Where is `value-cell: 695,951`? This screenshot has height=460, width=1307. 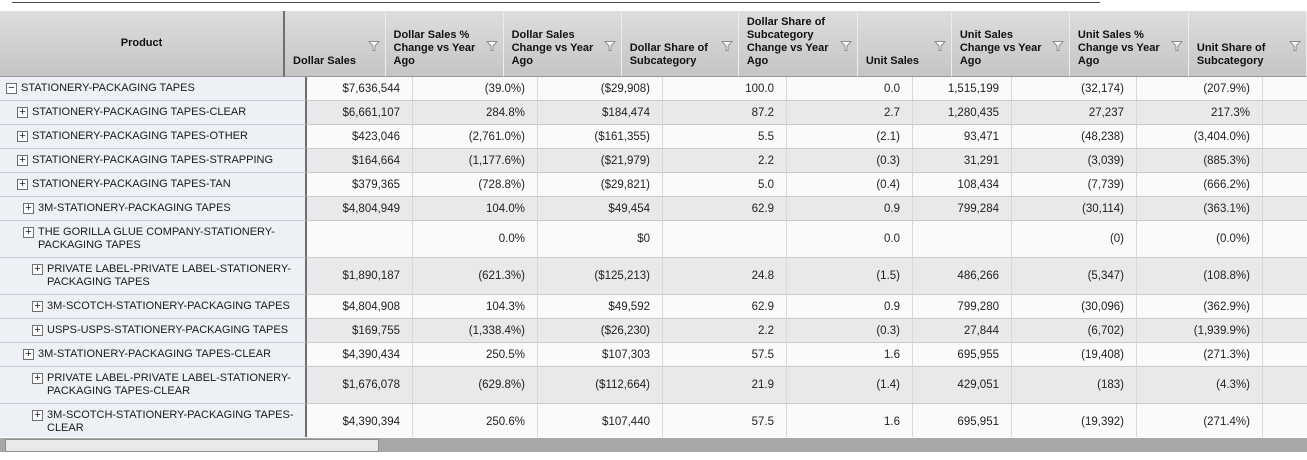 value-cell: 695,951 is located at coordinates (962, 422).